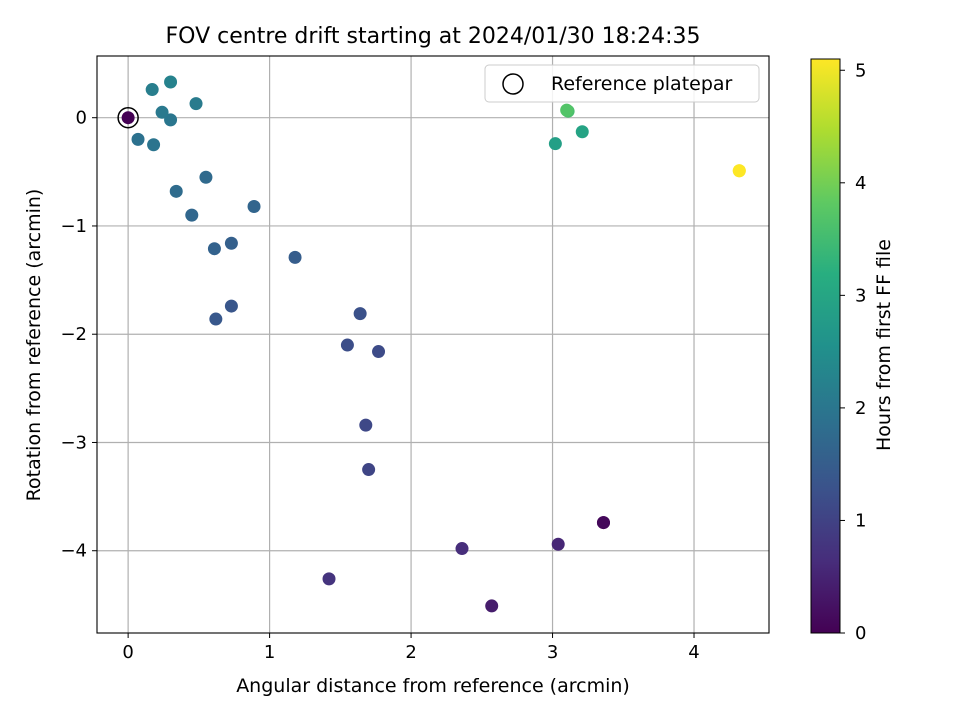 The height and width of the screenshot is (724, 960). What do you see at coordinates (81, 118) in the screenshot?
I see `y-tick-label: 0` at bounding box center [81, 118].